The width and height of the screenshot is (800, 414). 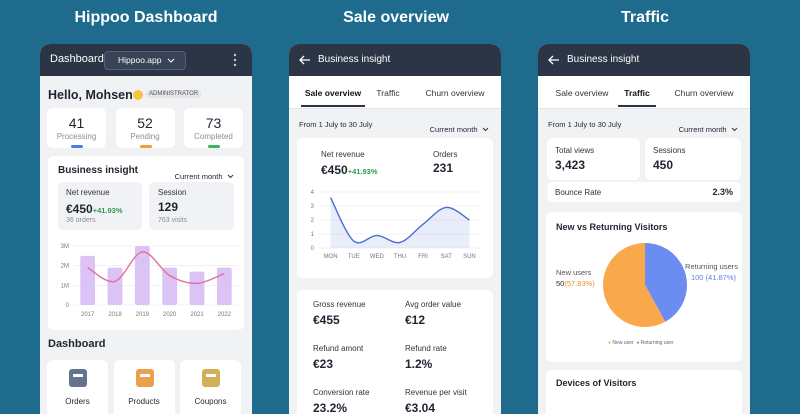 I want to click on workspace-select: Hippoo.app, so click(x=145, y=60).